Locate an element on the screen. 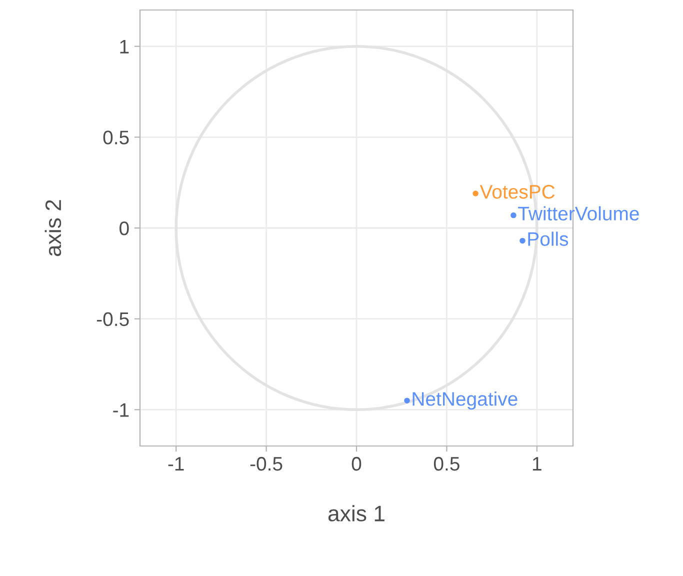  y-tick-label: -1 is located at coordinates (121, 410).